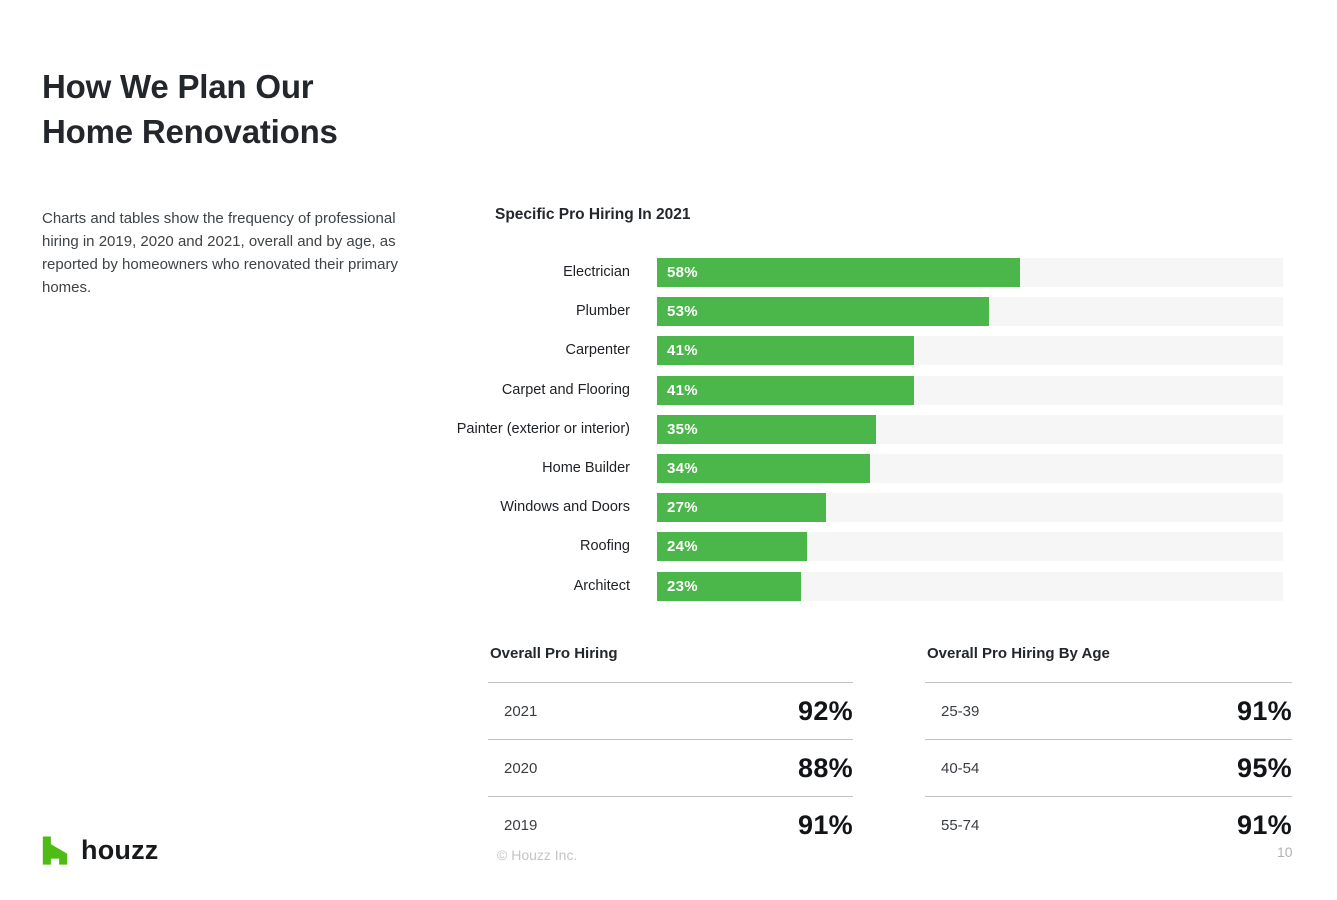 The height and width of the screenshot is (900, 1337). I want to click on bar-category-label: Carpet and Flooring, so click(565, 389).